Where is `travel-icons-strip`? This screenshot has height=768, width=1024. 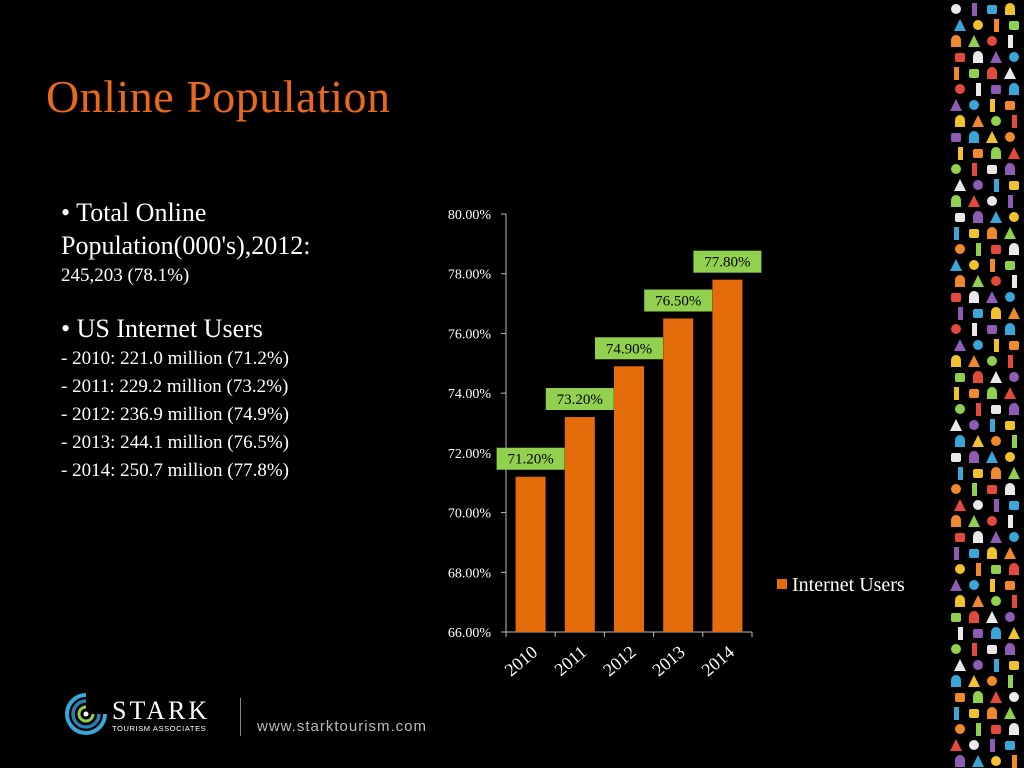
travel-icons-strip is located at coordinates (985, 385).